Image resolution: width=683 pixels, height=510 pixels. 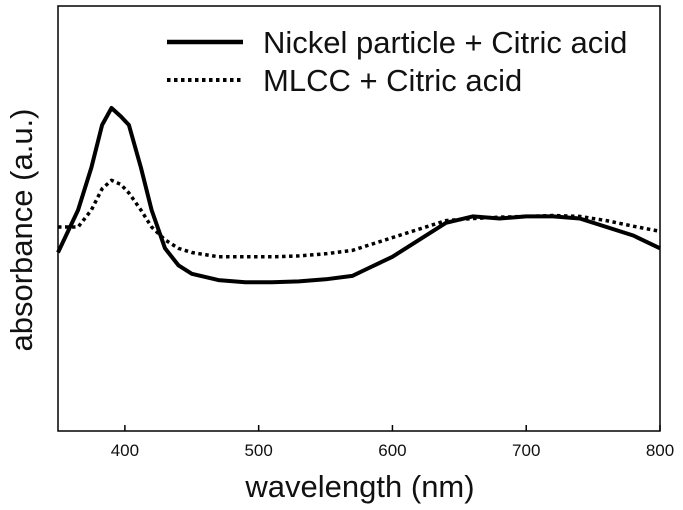 I want to click on x-tick-label-400: 400, so click(x=125, y=450).